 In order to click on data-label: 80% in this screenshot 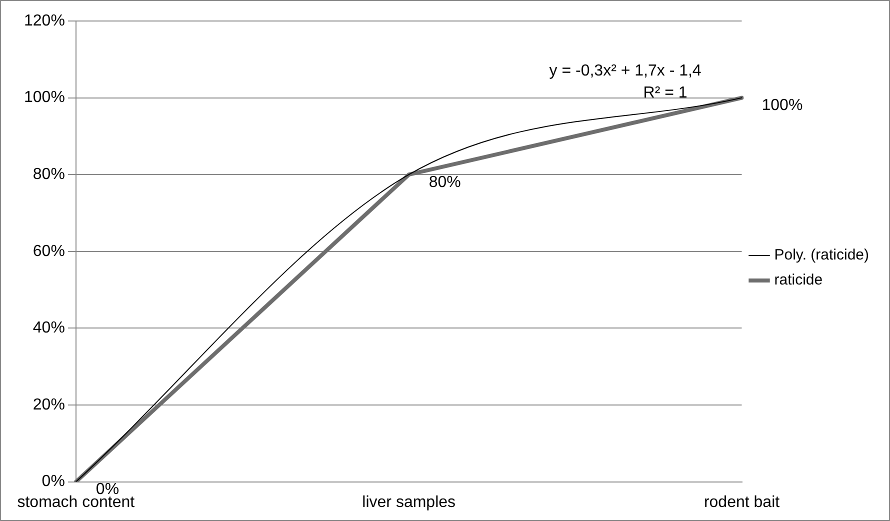, I will do `click(444, 183)`.